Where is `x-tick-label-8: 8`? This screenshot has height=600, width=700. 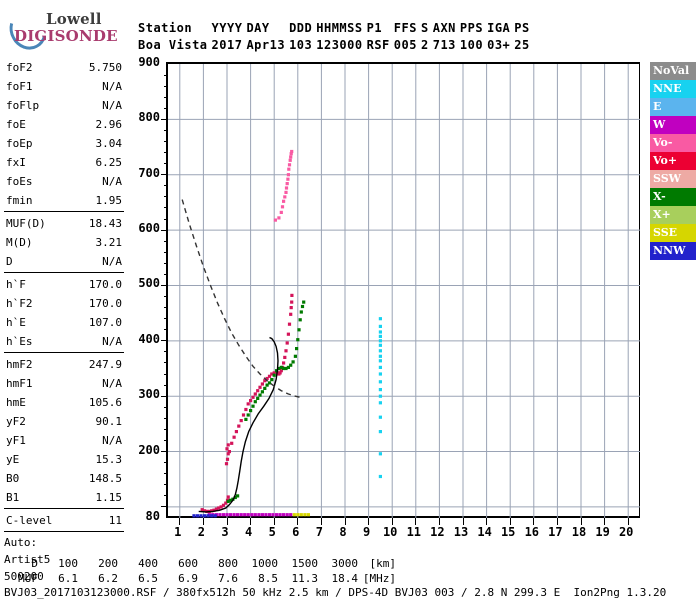
x-tick-label-8: 8 is located at coordinates (343, 532).